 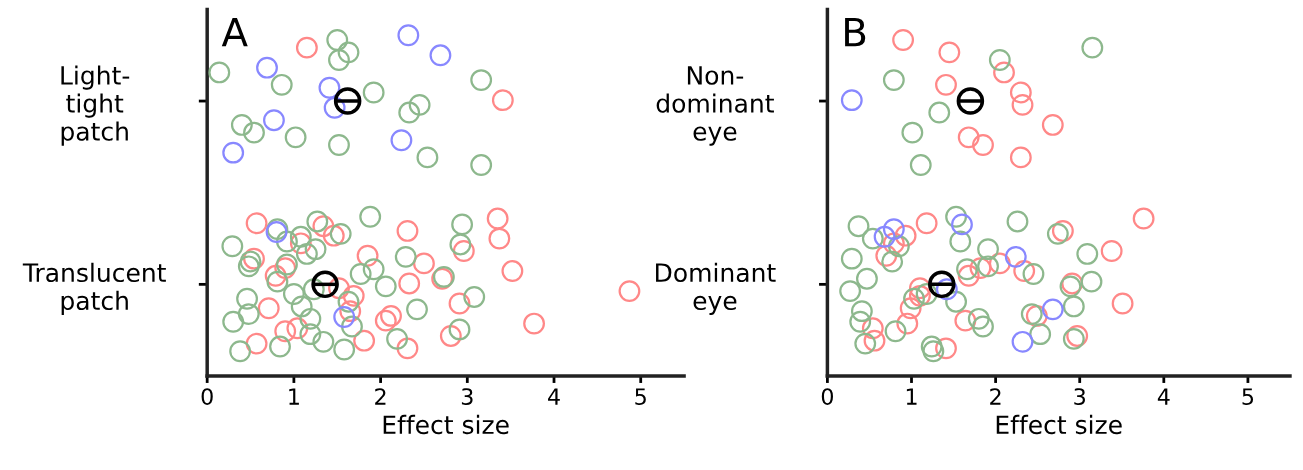 What do you see at coordinates (95, 105) in the screenshot?
I see `y-tick-label: Light- tight patch` at bounding box center [95, 105].